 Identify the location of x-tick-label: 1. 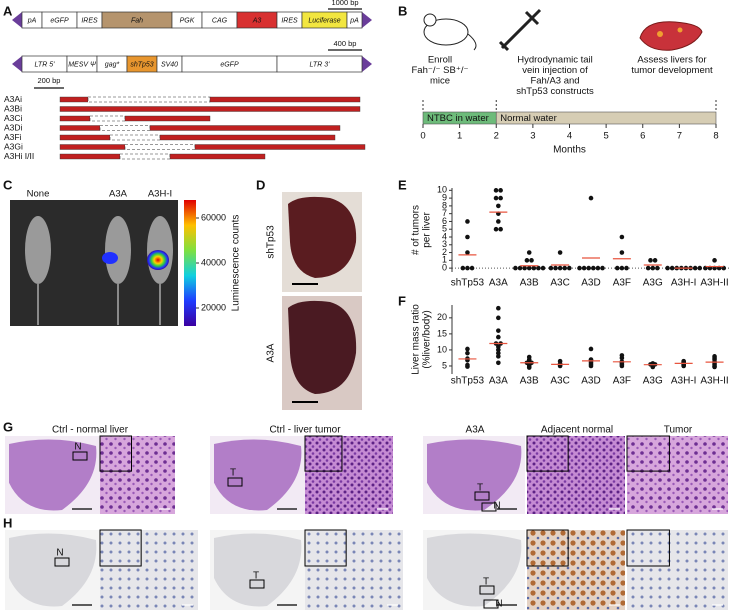
(459, 136).